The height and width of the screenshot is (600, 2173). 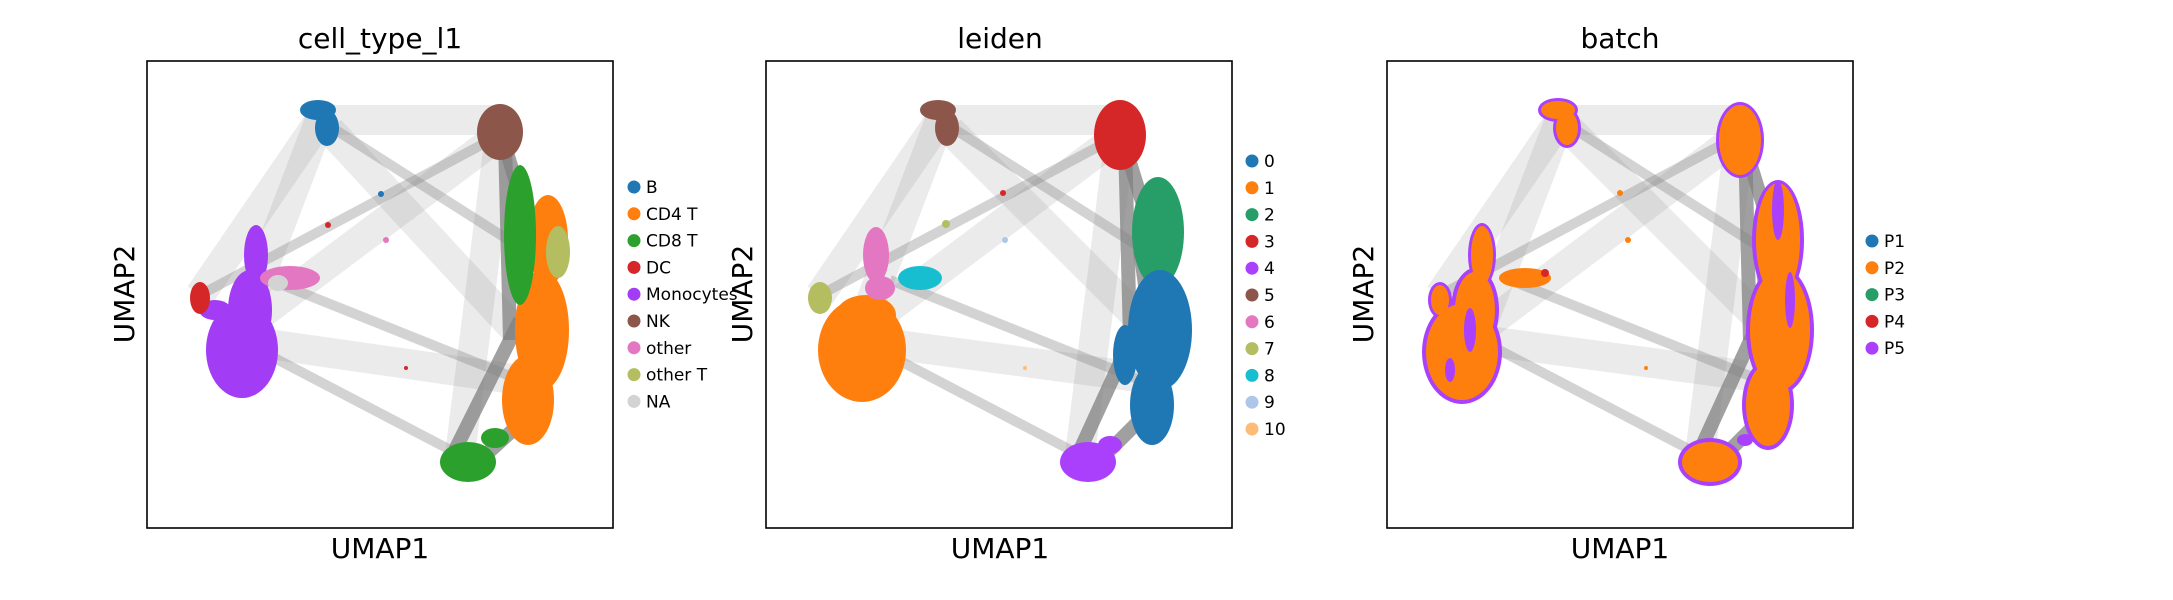 What do you see at coordinates (1894, 296) in the screenshot?
I see `legend-label: P3` at bounding box center [1894, 296].